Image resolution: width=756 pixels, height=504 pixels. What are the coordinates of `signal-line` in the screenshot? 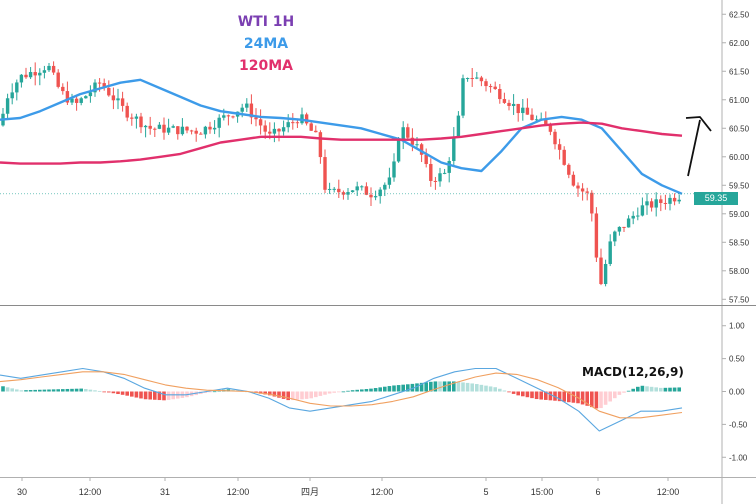 It's located at (341, 395).